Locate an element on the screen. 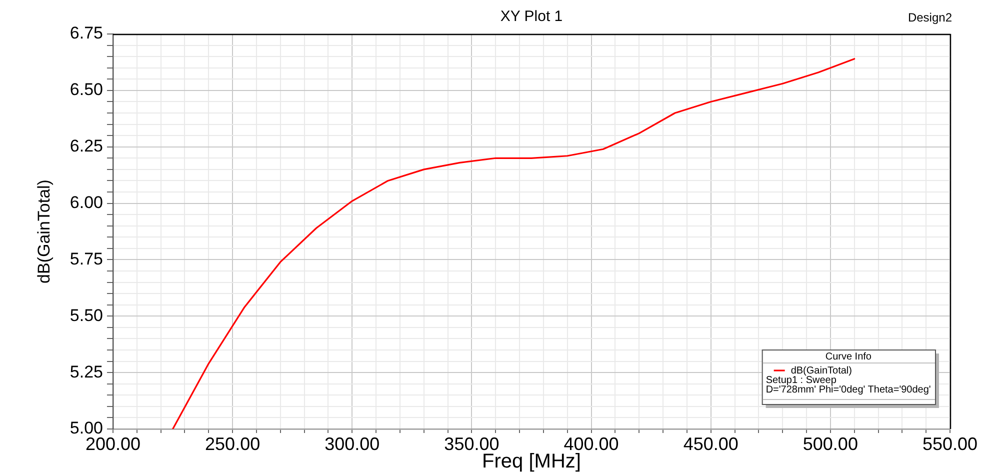  chart-title: XY Plot 1 is located at coordinates (531, 17).